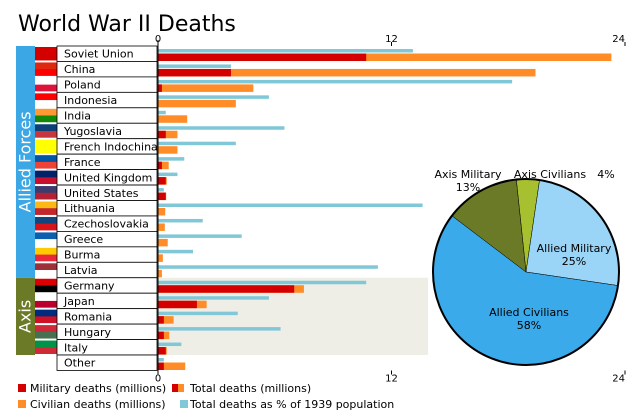 This screenshot has height=416, width=640. I want to click on category-label: Romania, so click(88, 316).